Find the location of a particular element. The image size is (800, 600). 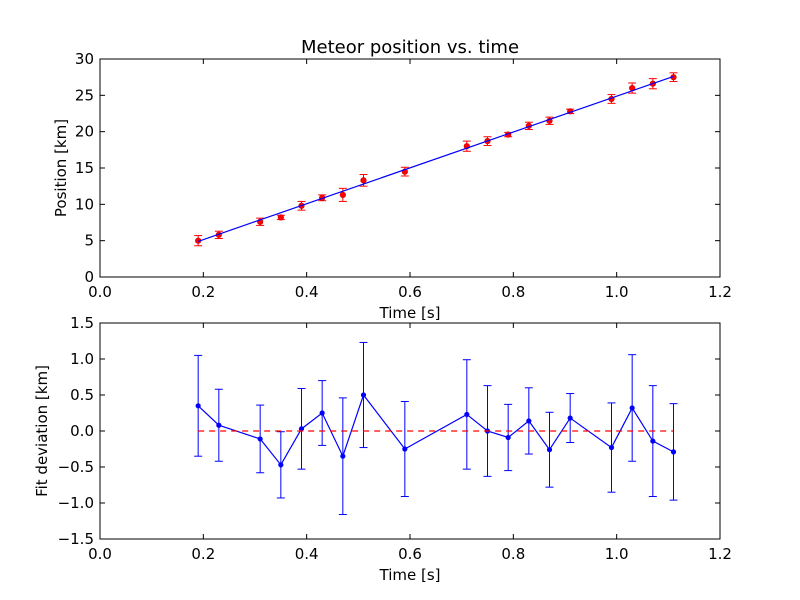

y-tick-label: 0 is located at coordinates (89, 277).